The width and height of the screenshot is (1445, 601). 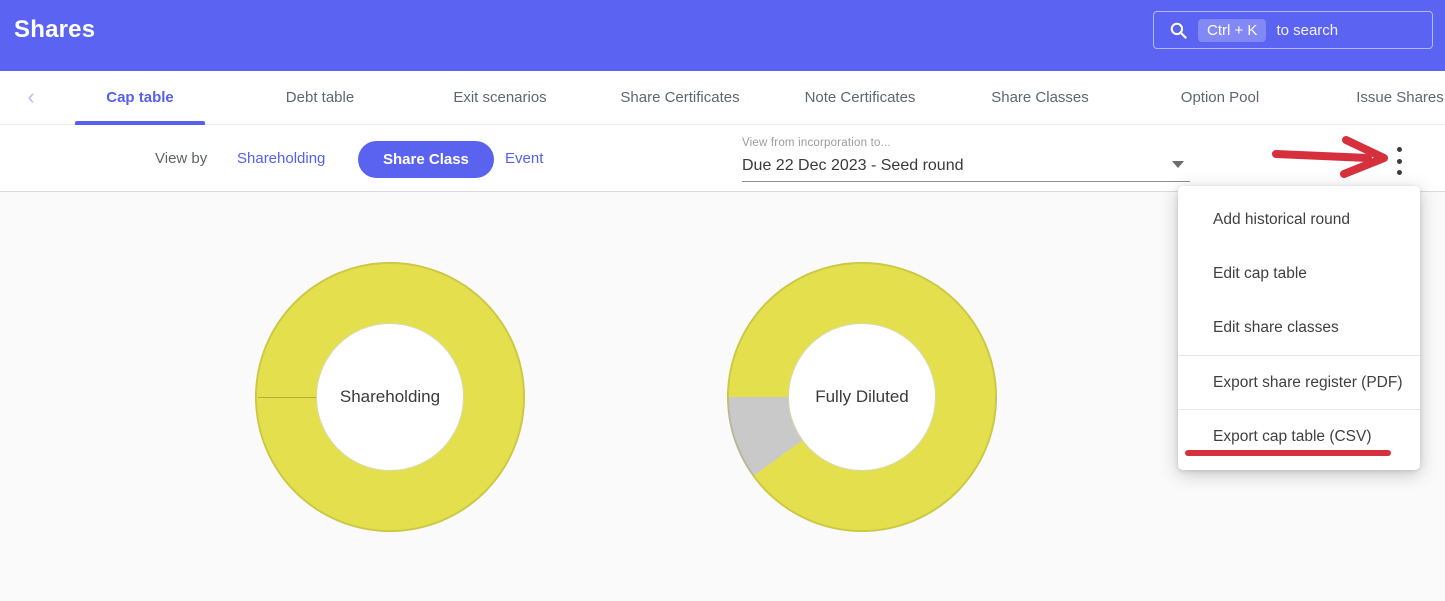 I want to click on donut-center-label: Fully Diluted, so click(x=862, y=396).